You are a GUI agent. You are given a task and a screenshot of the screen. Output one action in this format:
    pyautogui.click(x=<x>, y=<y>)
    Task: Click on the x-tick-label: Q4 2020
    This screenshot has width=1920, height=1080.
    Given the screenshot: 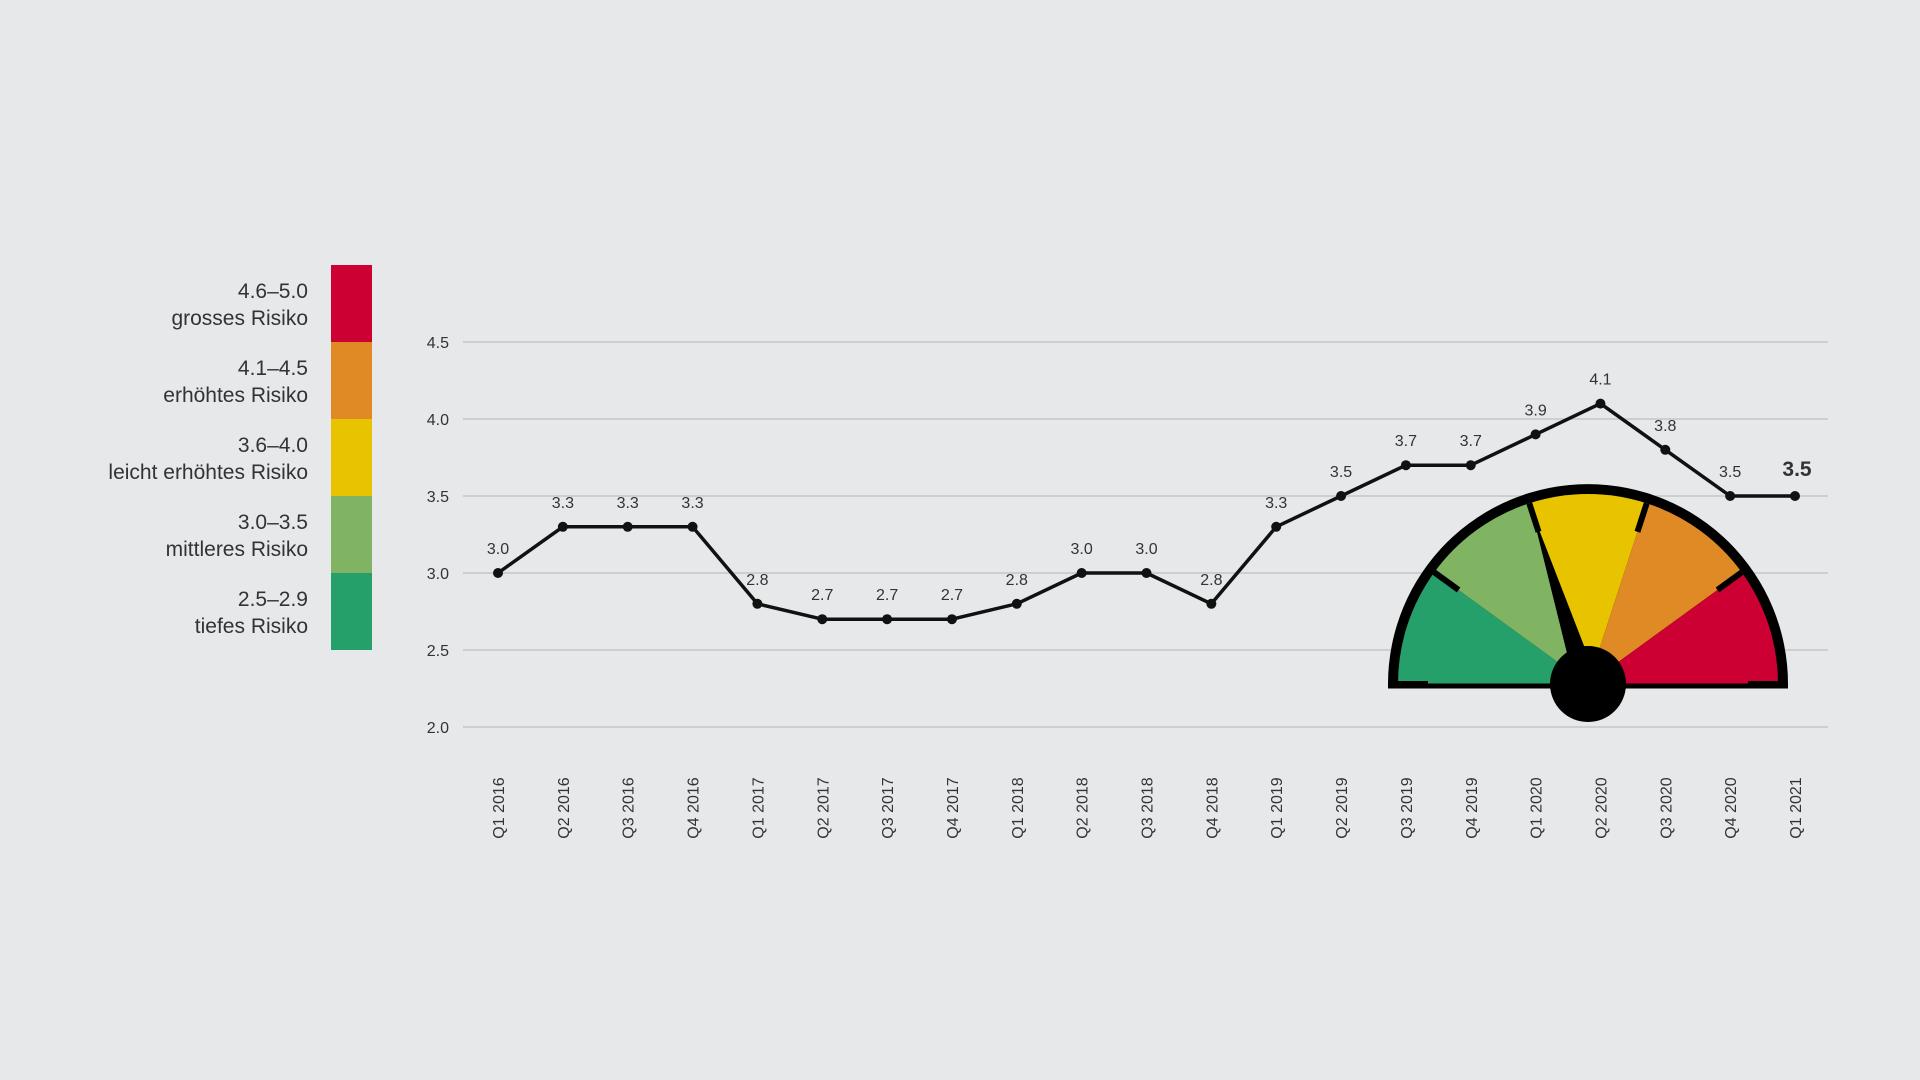 What is the action you would take?
    pyautogui.click(x=1731, y=807)
    